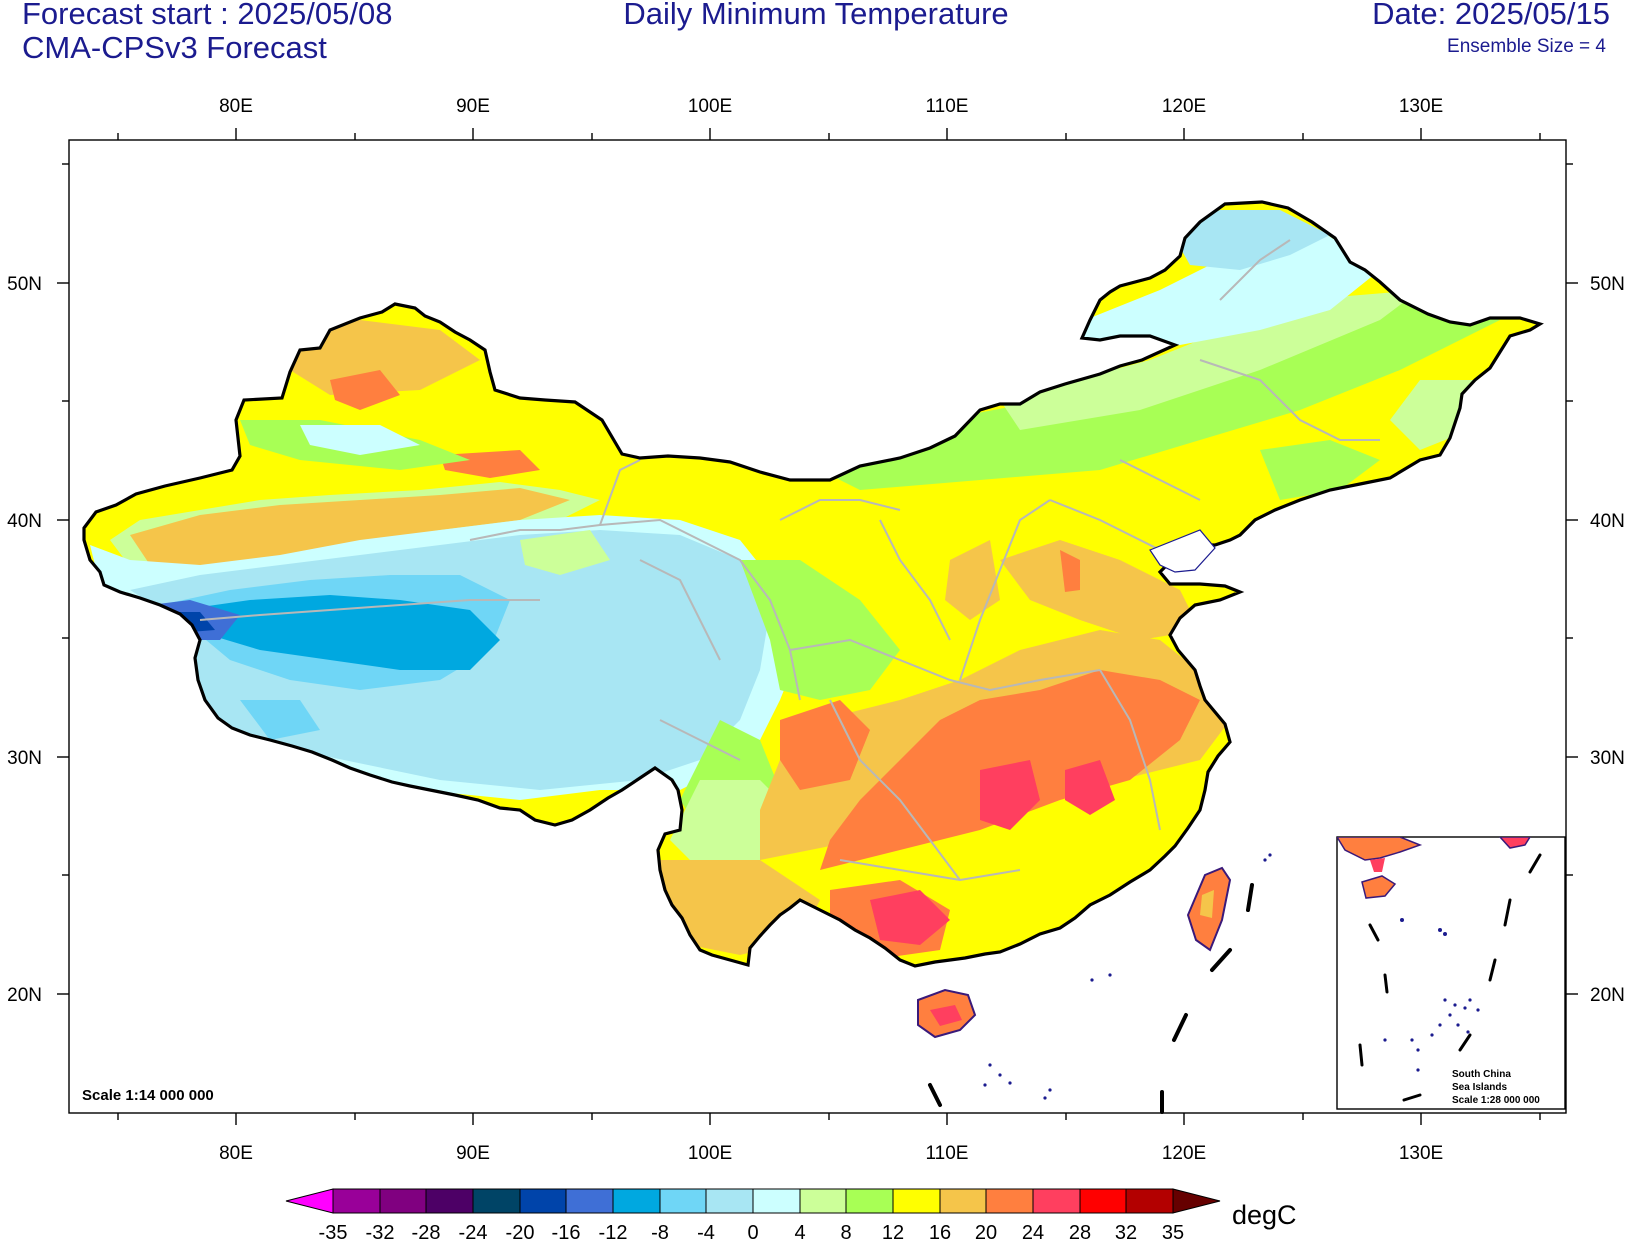  Describe the element at coordinates (986, 1231) in the screenshot. I see `colorbar-label: 20` at that location.